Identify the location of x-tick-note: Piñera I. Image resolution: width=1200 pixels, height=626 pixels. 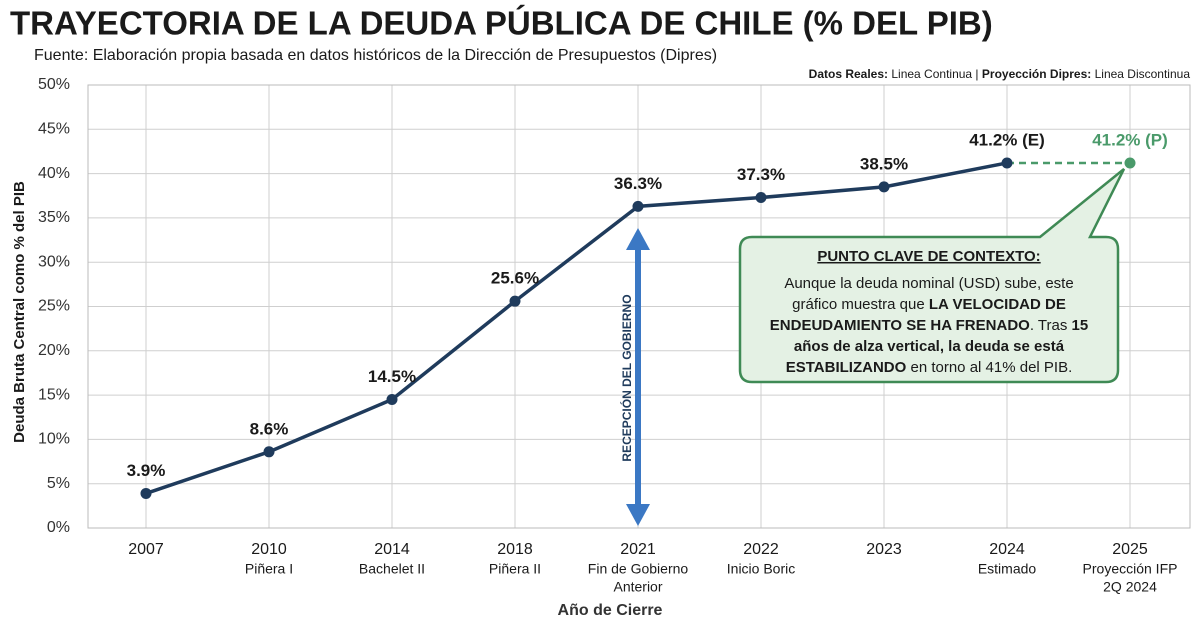
(269, 569).